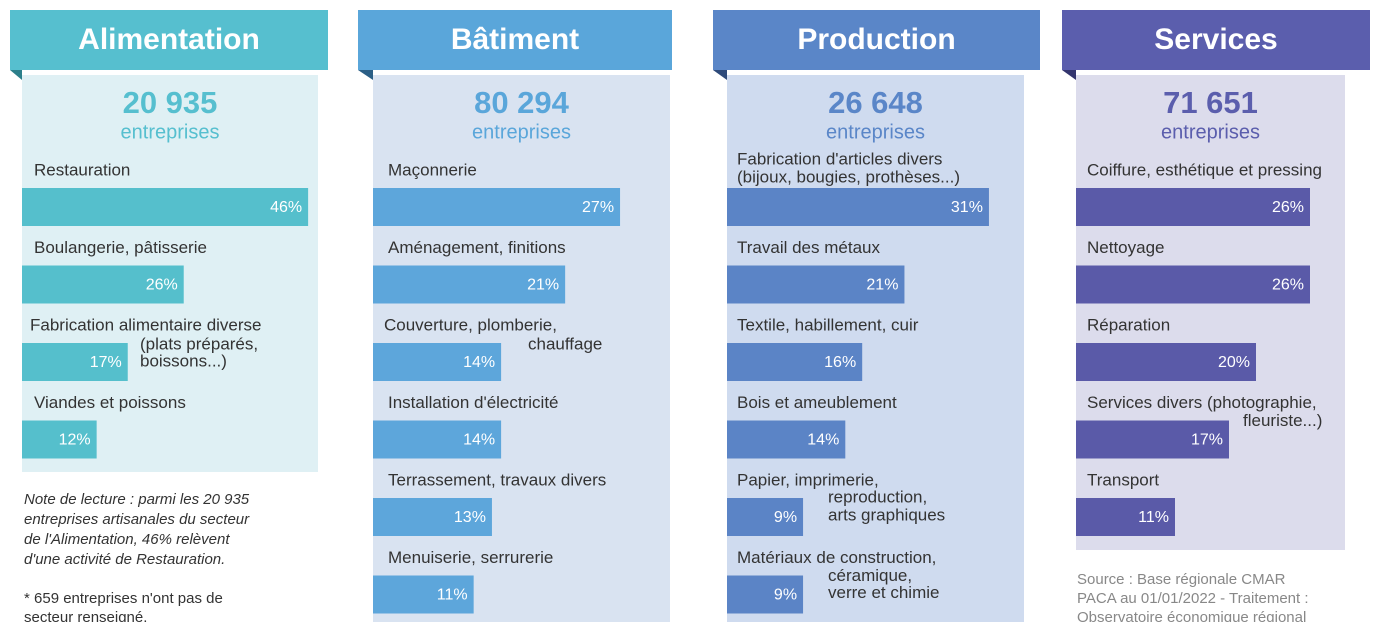 This screenshot has height=627, width=1379. What do you see at coordinates (836, 557) in the screenshot?
I see `item-label: Matériaux de construction,` at bounding box center [836, 557].